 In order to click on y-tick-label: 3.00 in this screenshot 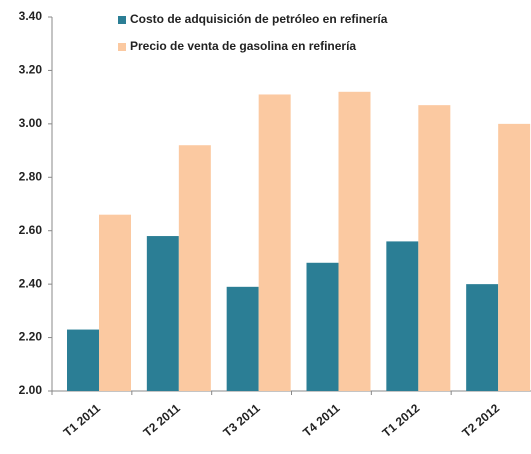, I will do `click(31, 123)`.